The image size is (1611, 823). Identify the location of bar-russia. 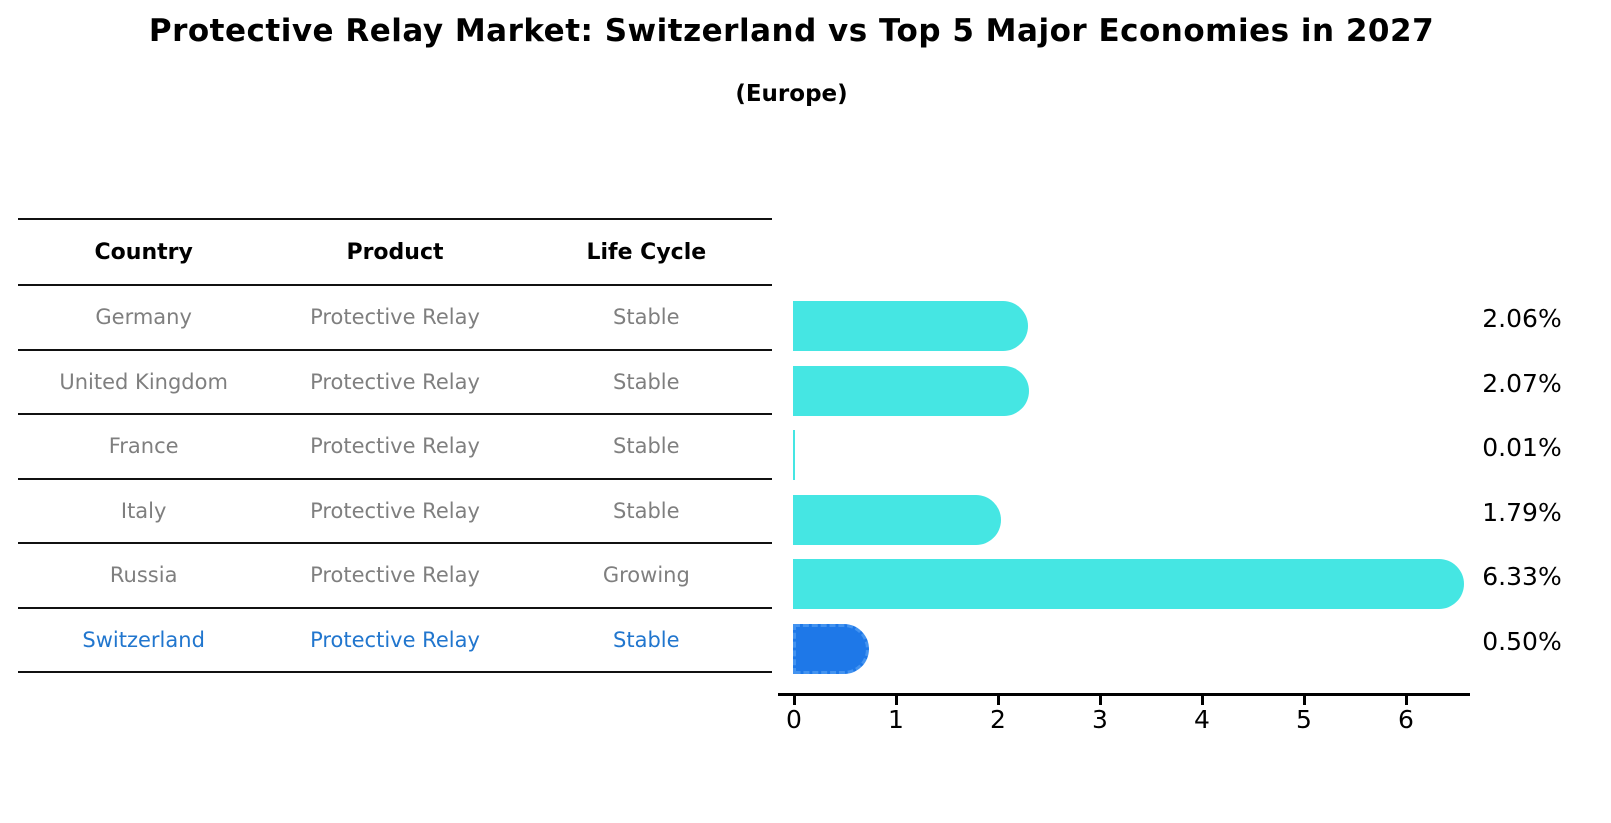
(1128, 584).